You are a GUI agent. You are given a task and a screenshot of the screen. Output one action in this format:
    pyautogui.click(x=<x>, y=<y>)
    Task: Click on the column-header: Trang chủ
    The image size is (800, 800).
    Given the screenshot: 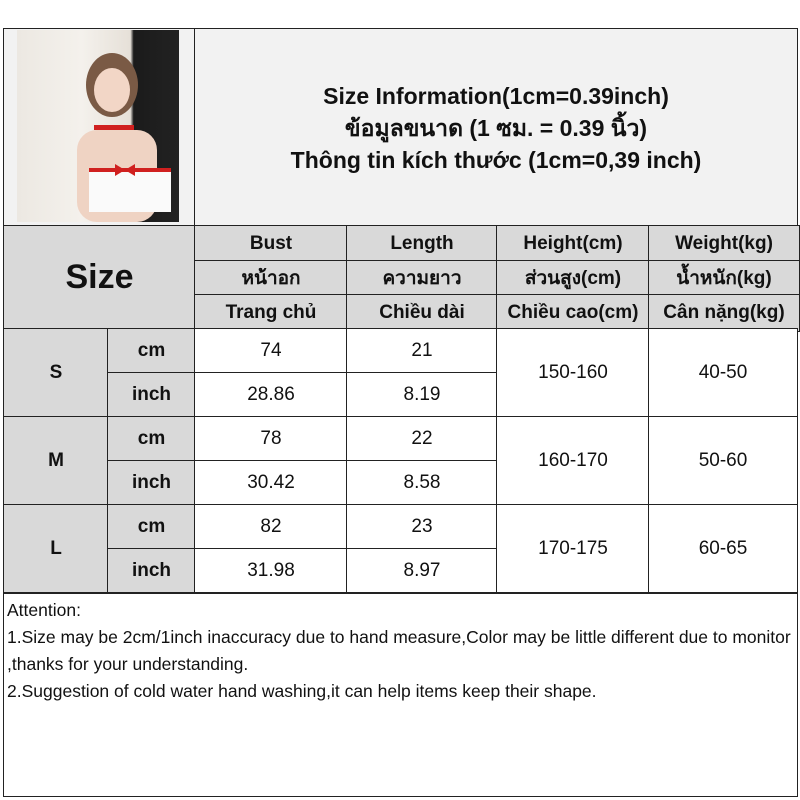 What is the action you would take?
    pyautogui.click(x=271, y=313)
    